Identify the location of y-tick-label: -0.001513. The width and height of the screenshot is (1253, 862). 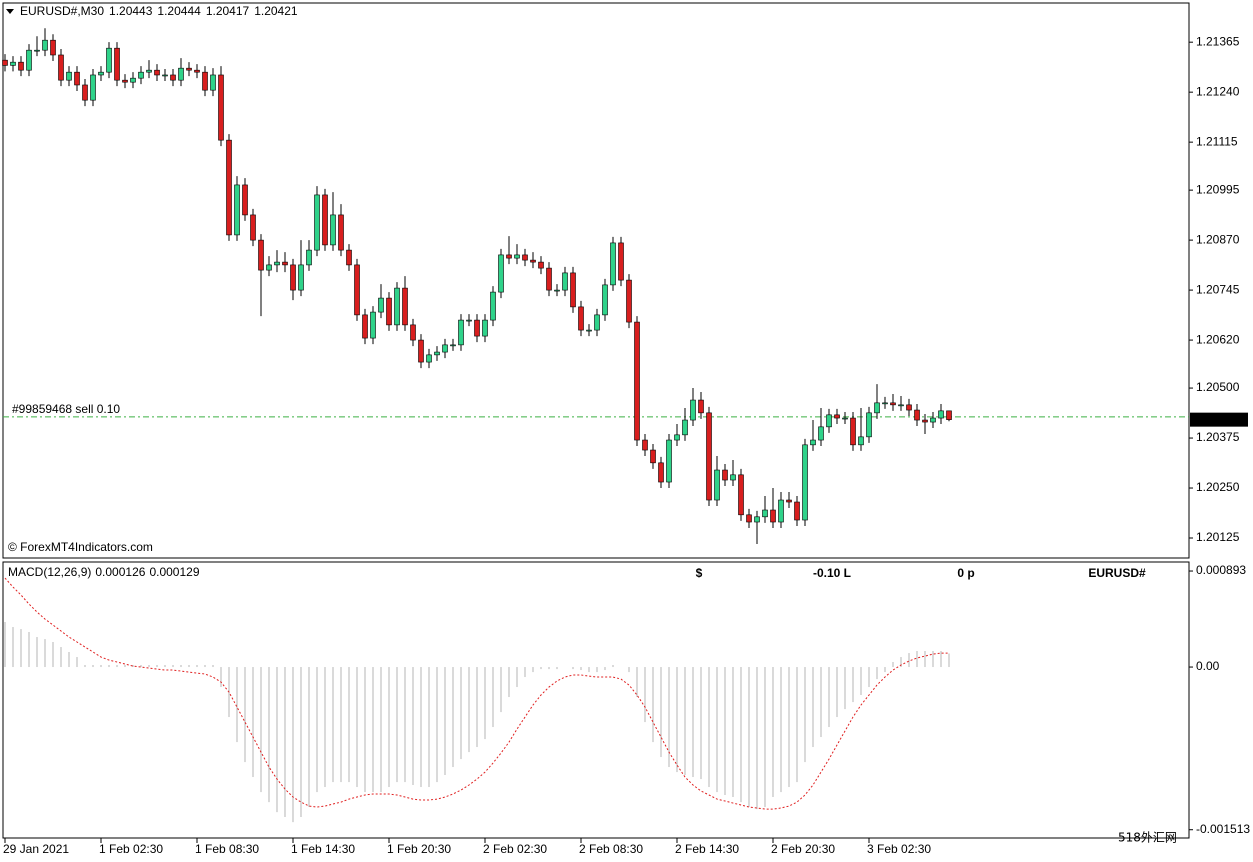
(1223, 829).